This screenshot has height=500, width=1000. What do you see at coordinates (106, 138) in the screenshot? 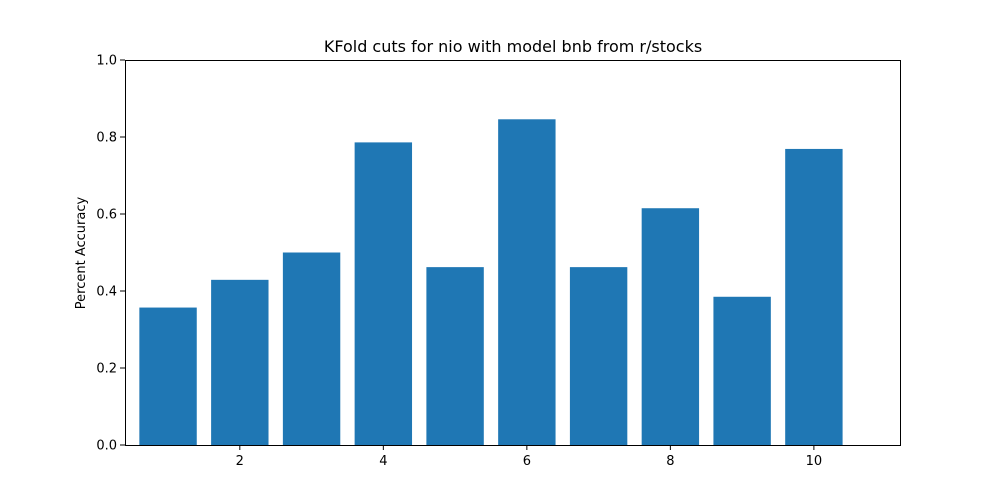
I see `y-tick-label: 0.8` at bounding box center [106, 138].